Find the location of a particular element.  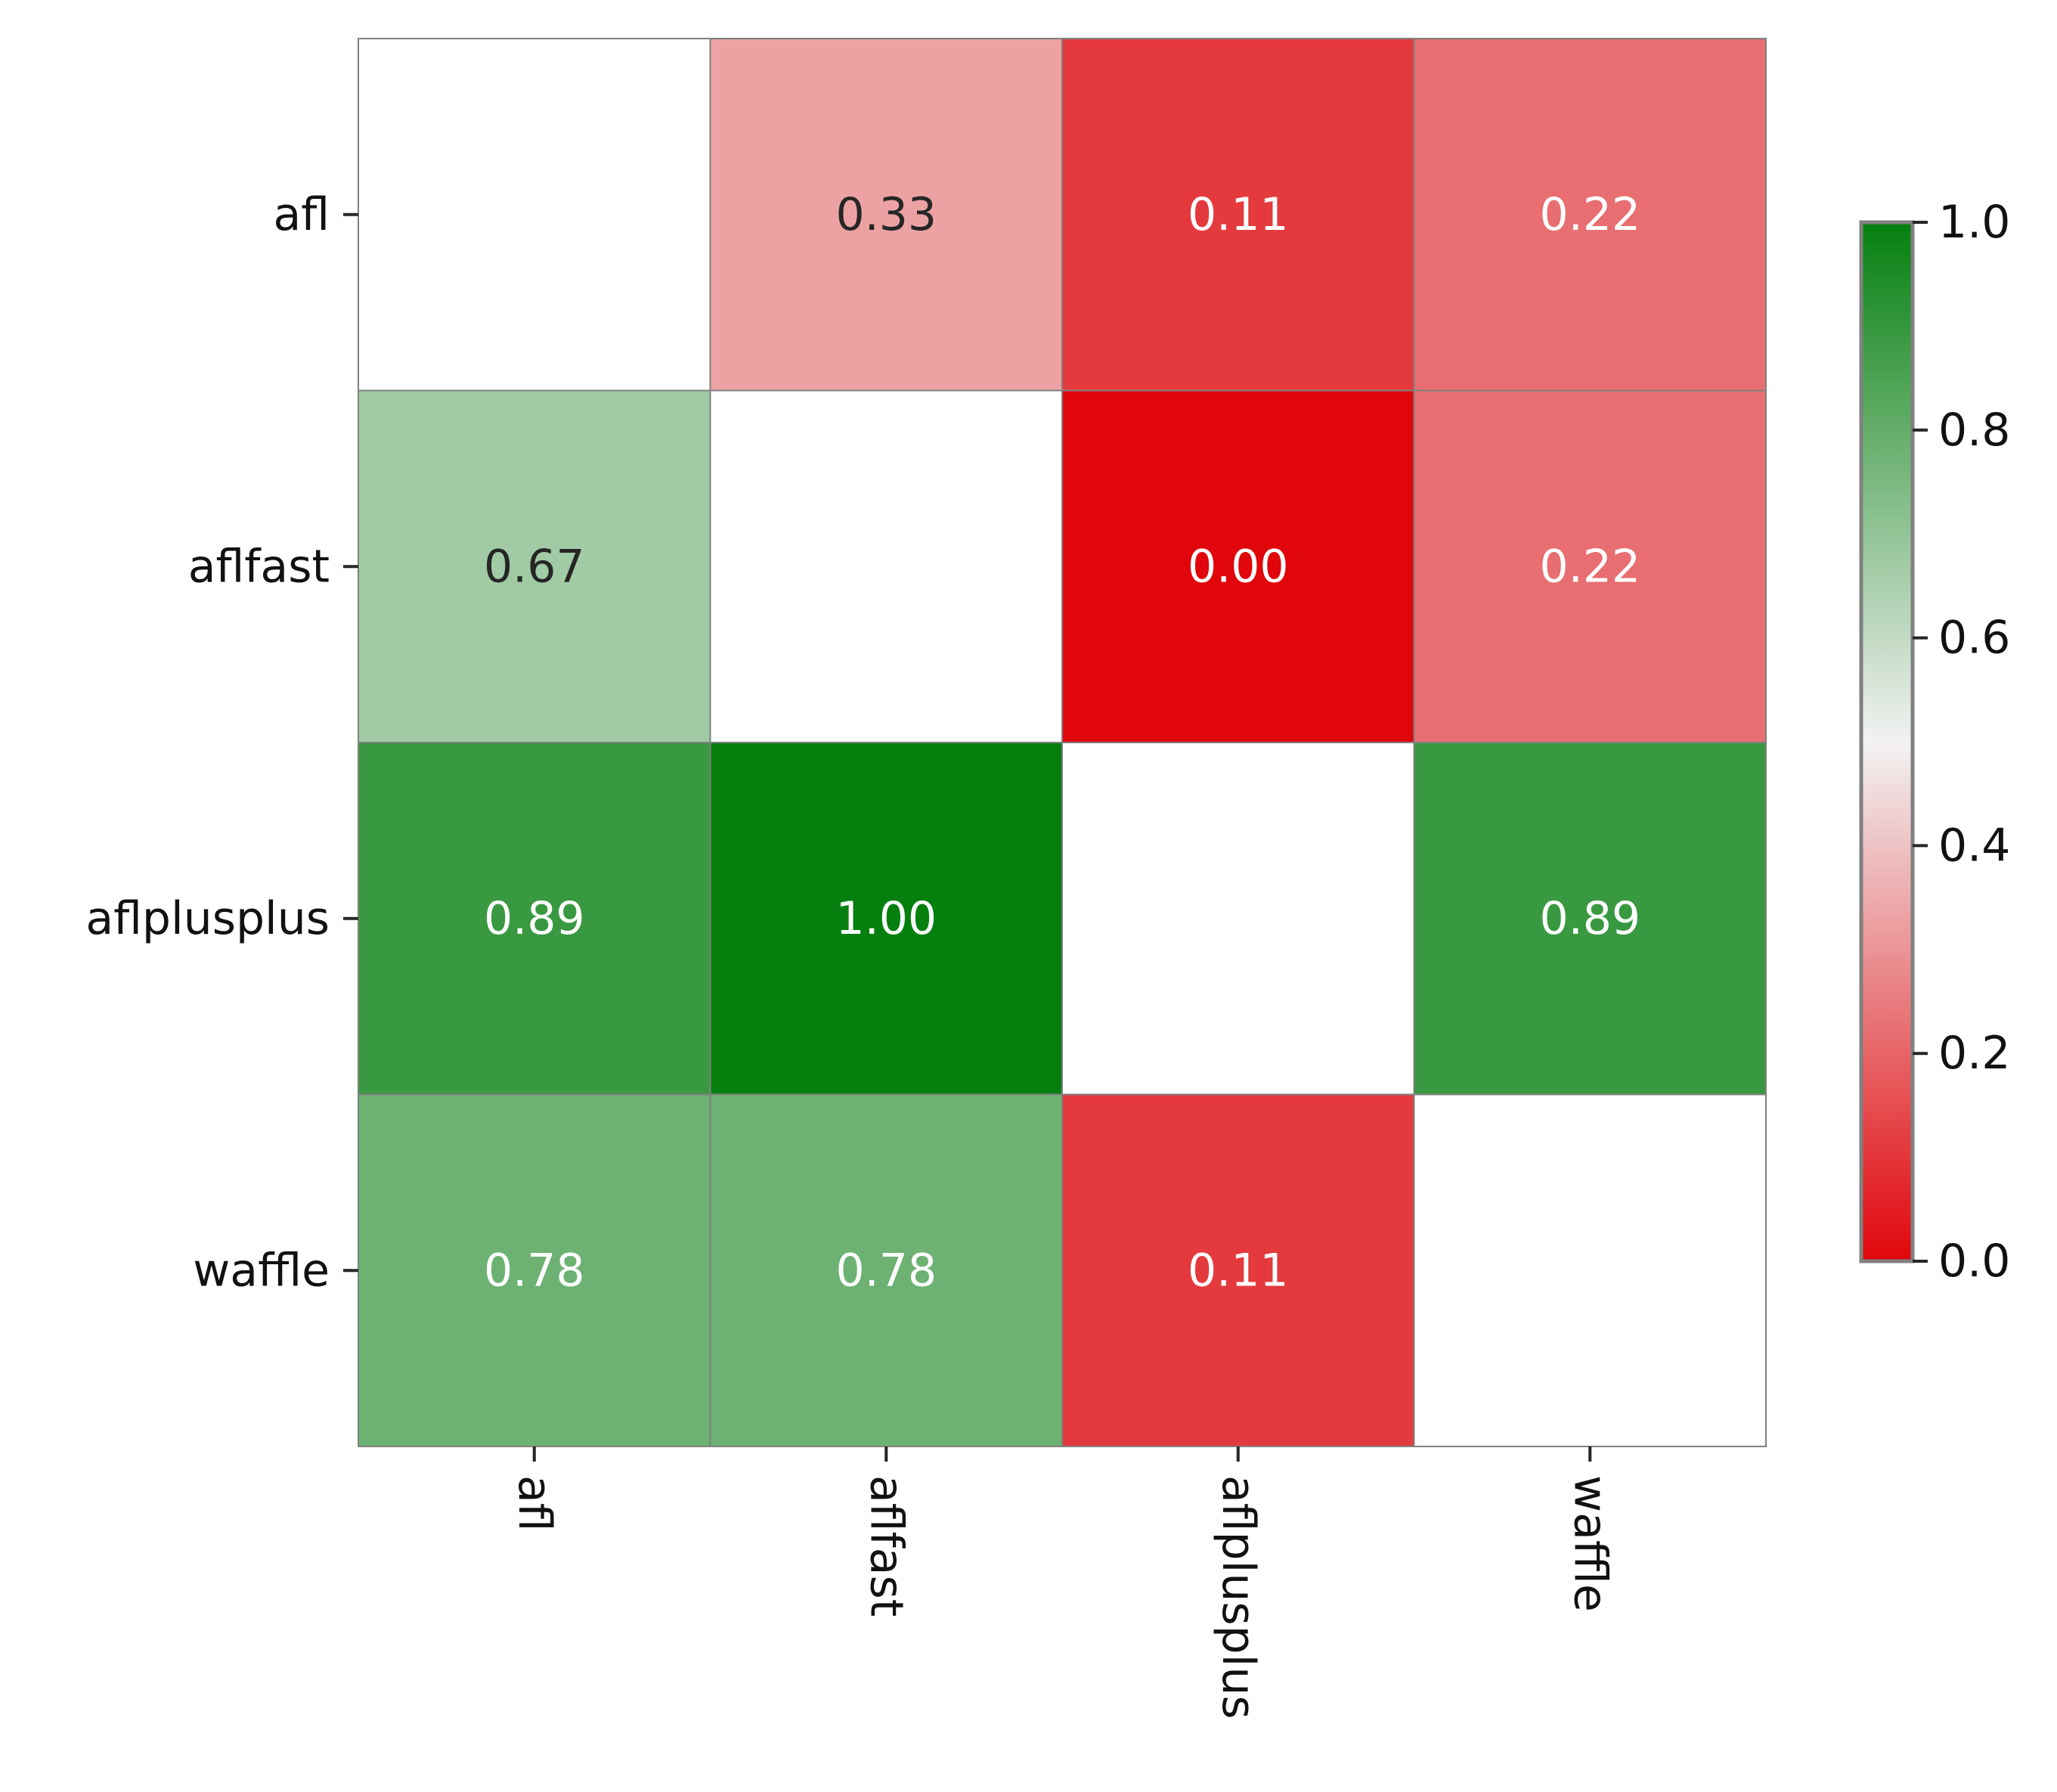

y-tick-label: afl is located at coordinates (301, 214).